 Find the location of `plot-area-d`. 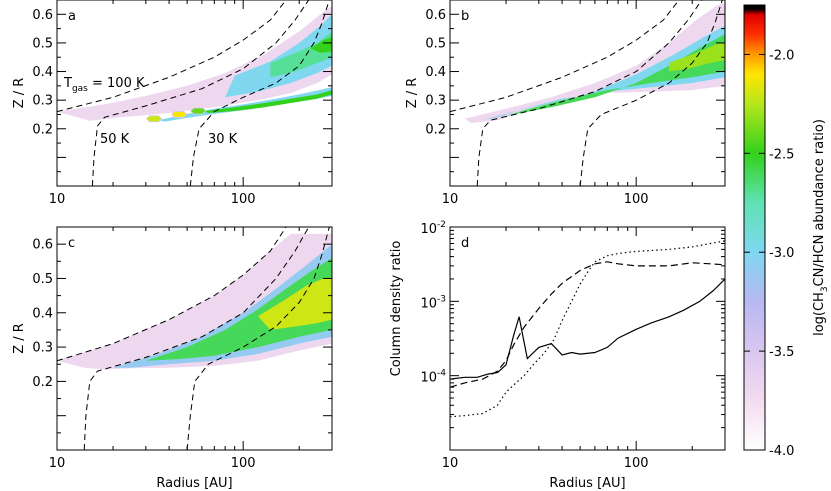

plot-area-d is located at coordinates (587, 329).